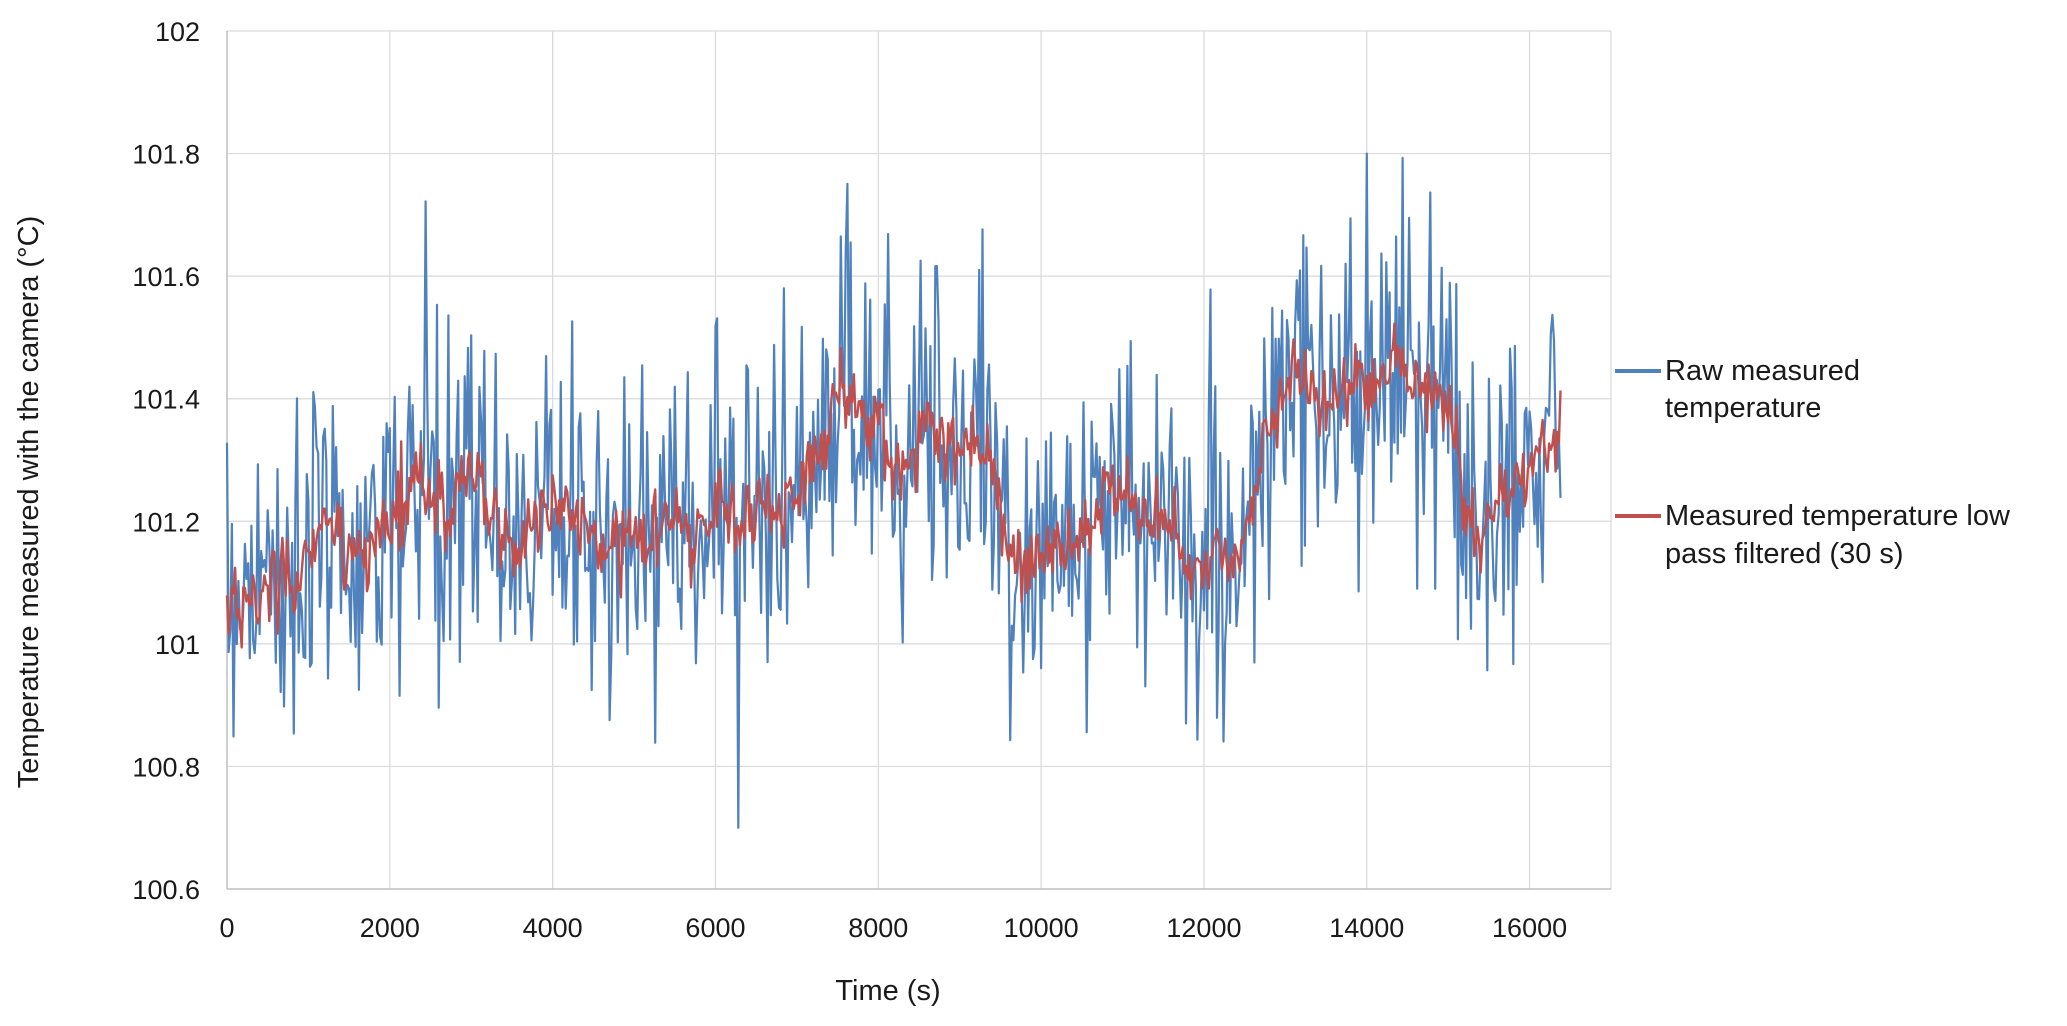 Image resolution: width=2067 pixels, height=1026 pixels. What do you see at coordinates (1366, 928) in the screenshot?
I see `x-tick-label: 14000` at bounding box center [1366, 928].